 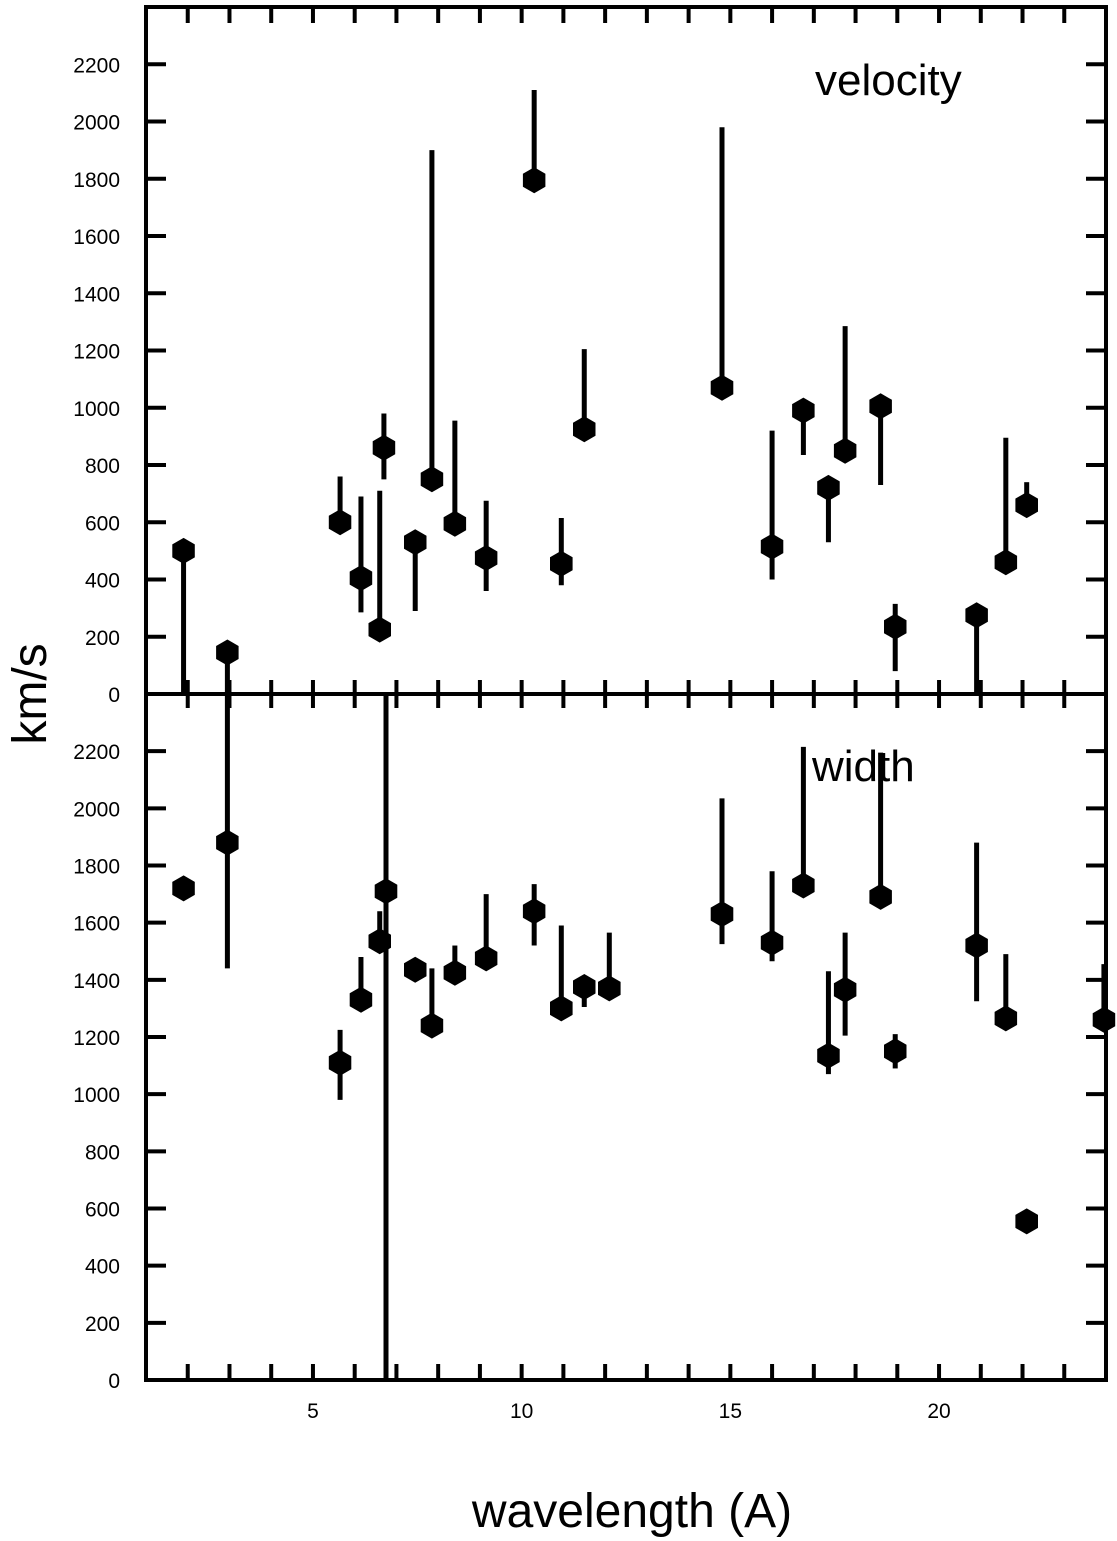 What do you see at coordinates (888, 80) in the screenshot?
I see `panel-label-velocity: velocity` at bounding box center [888, 80].